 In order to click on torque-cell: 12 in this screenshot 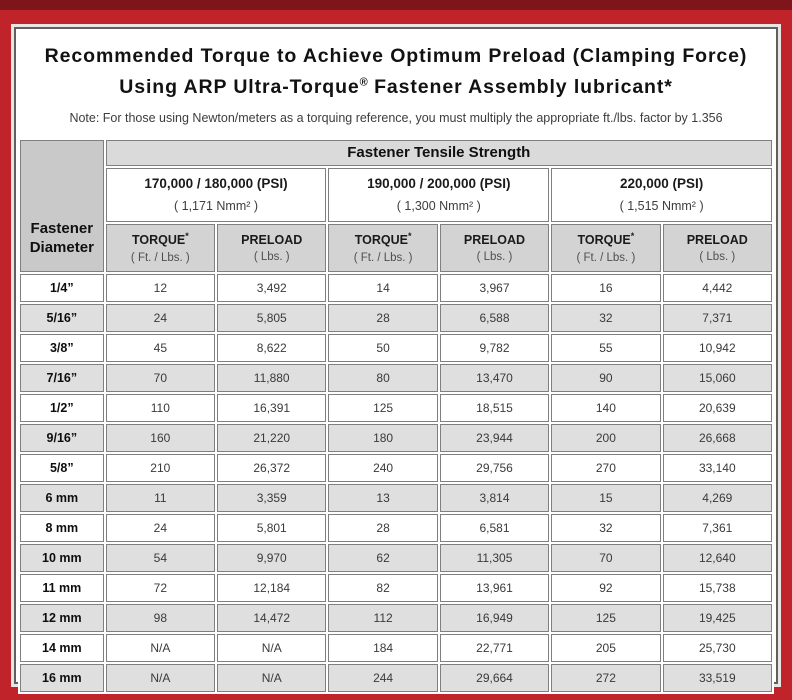, I will do `click(160, 287)`.